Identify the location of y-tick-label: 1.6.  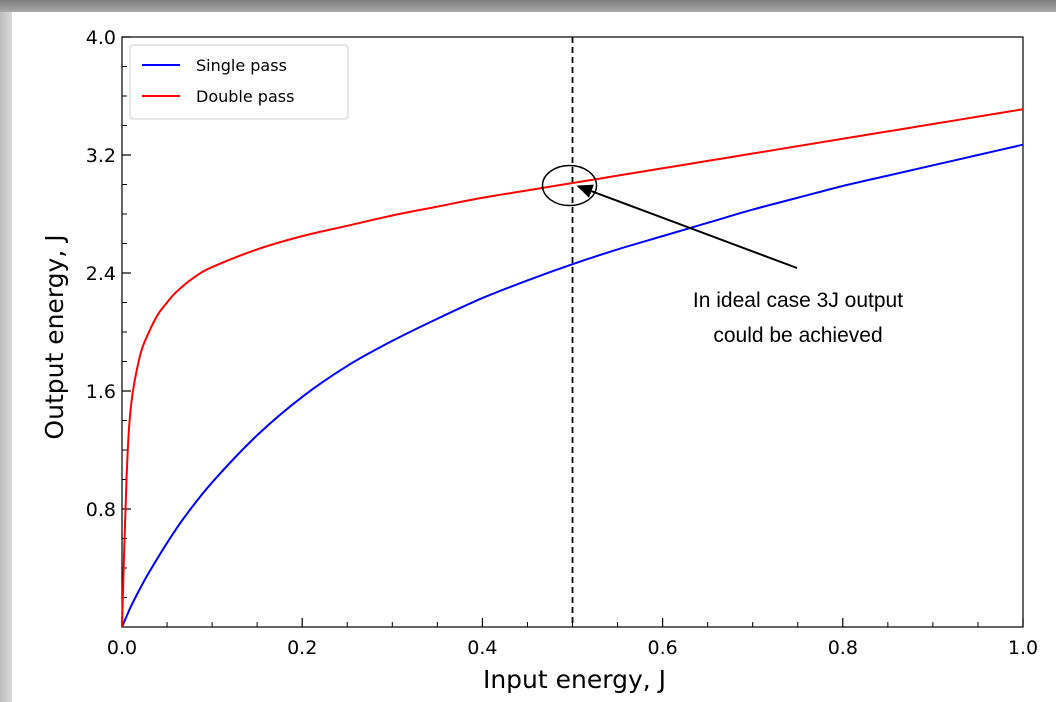
(101, 392).